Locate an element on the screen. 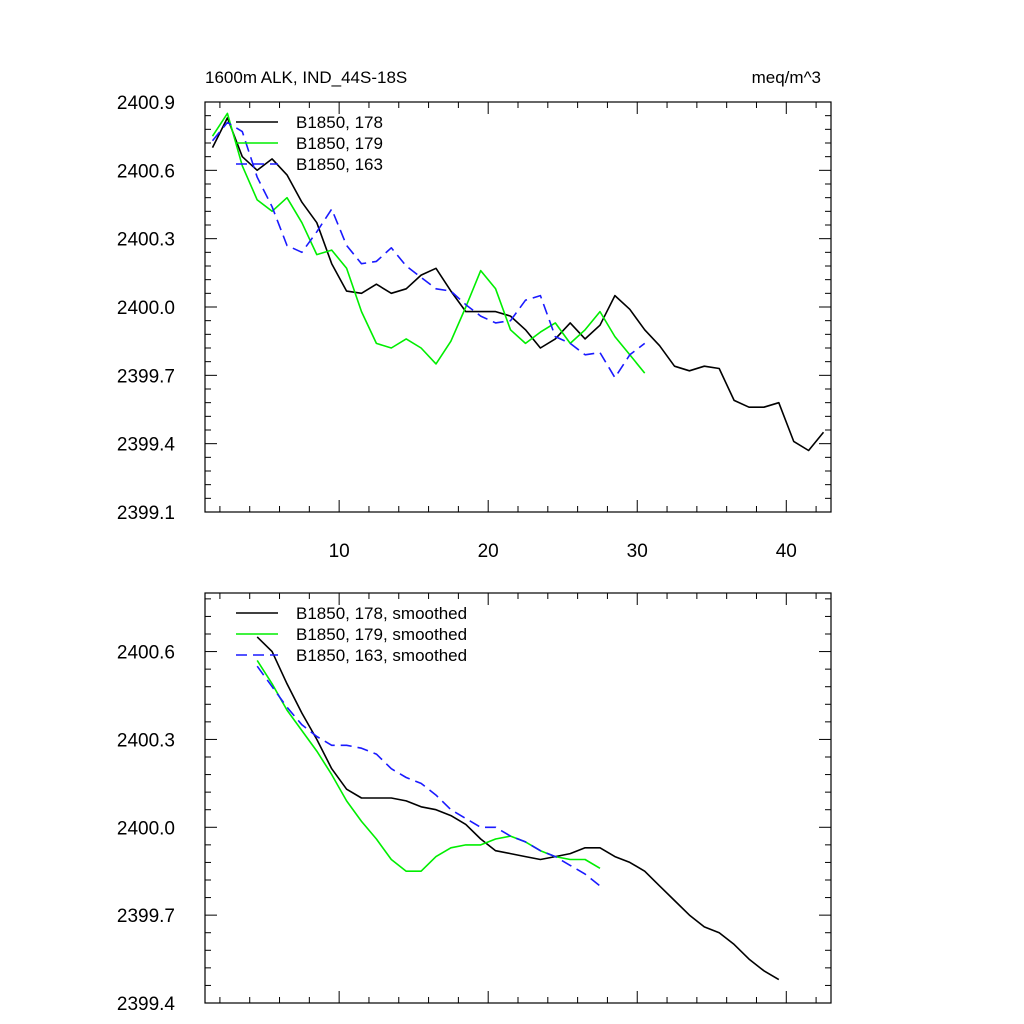  units-label: meq/m^3 is located at coordinates (786, 77).